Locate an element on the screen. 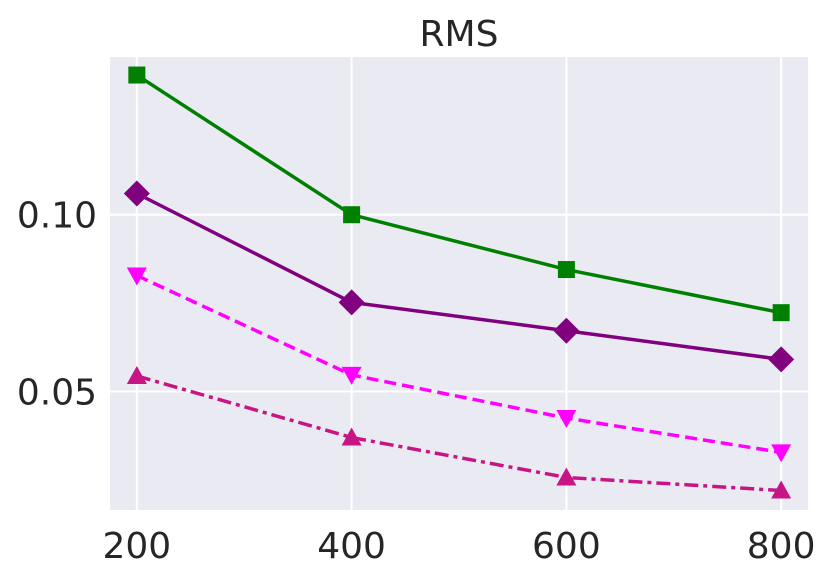 This screenshot has width=826, height=578. y-tick-label: 0.10 is located at coordinates (57, 216).